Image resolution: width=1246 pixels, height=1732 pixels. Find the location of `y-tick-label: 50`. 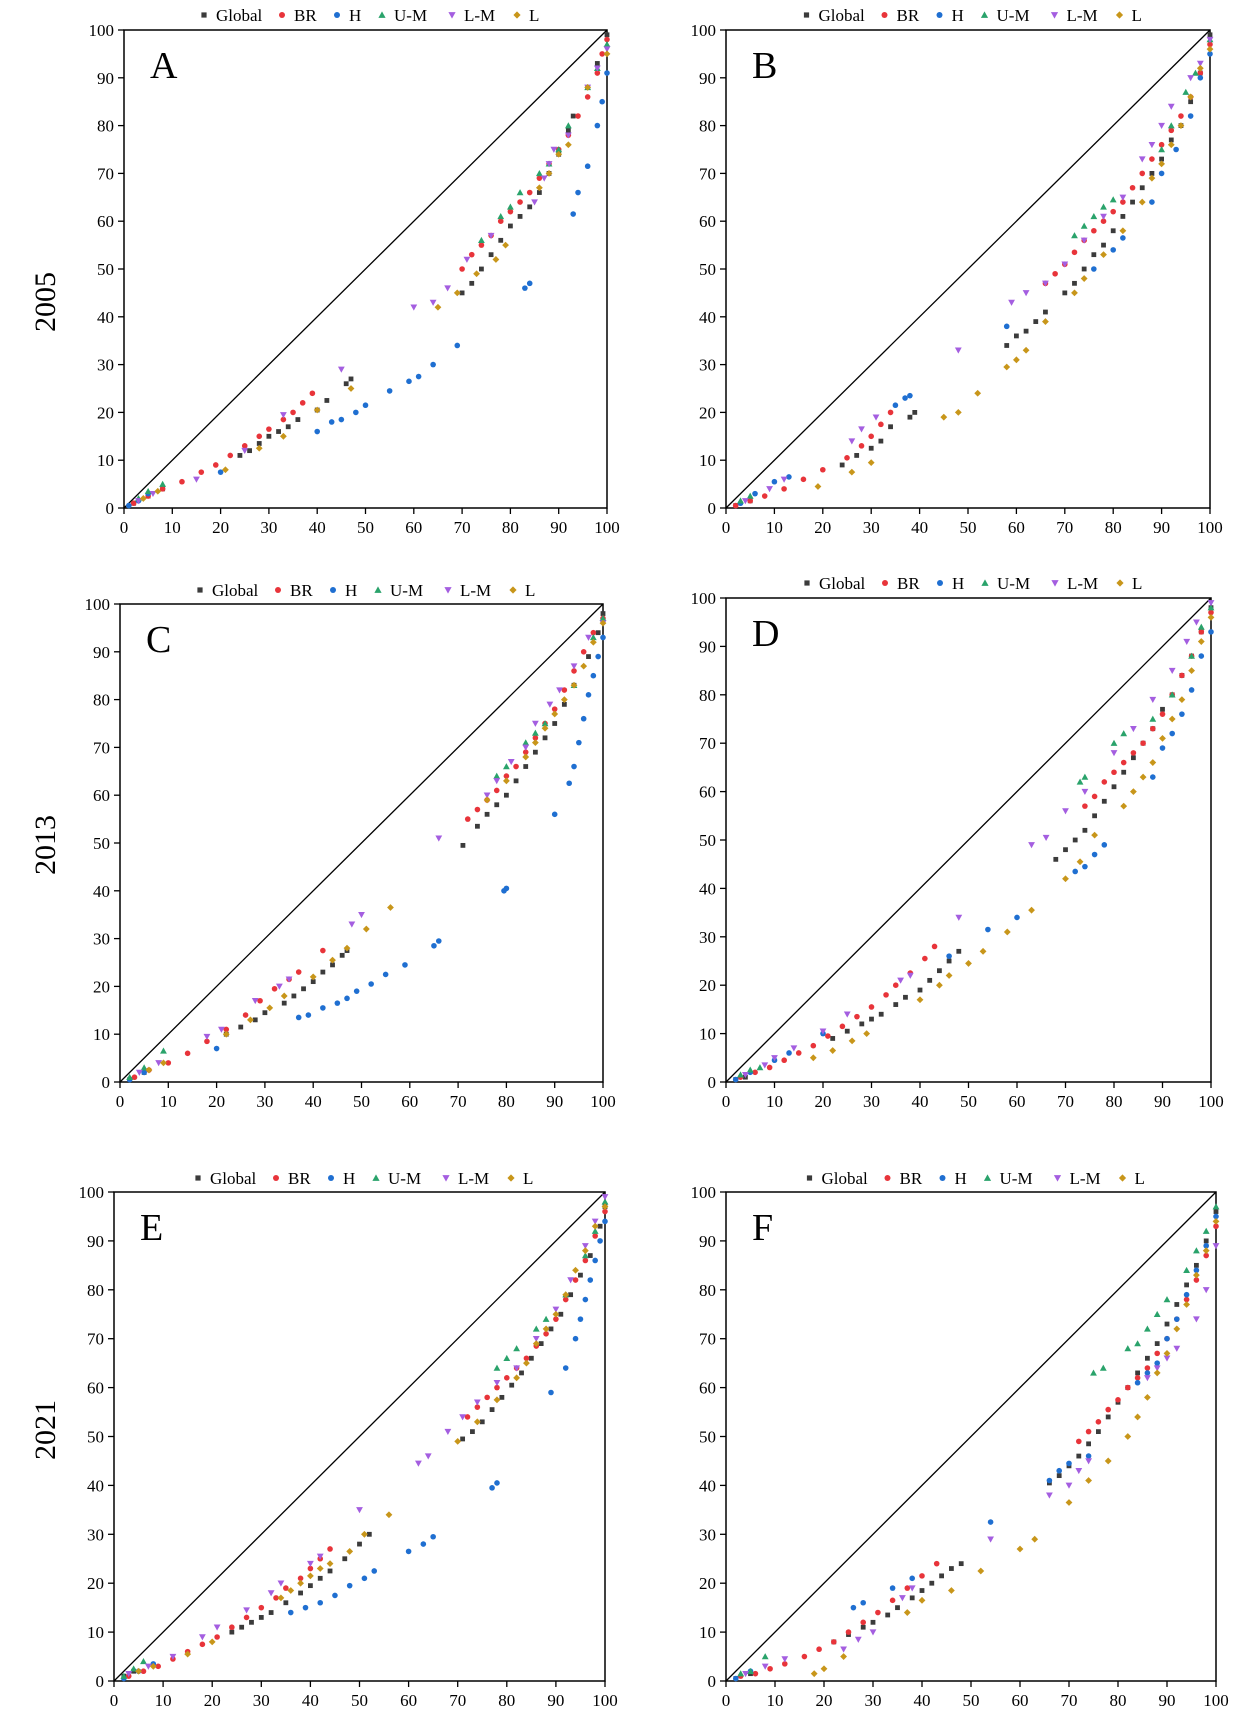

y-tick-label: 50 is located at coordinates (707, 269).